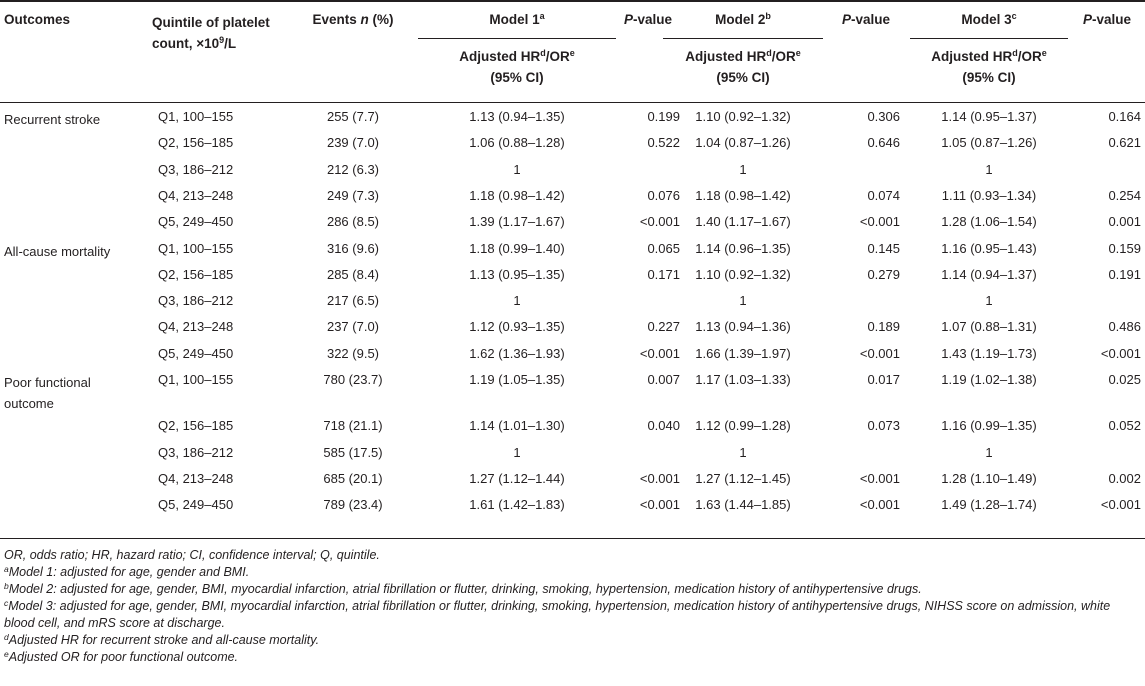  Describe the element at coordinates (743, 353) in the screenshot. I see `cell-model2: 1.66 (1.39–1.97)` at that location.